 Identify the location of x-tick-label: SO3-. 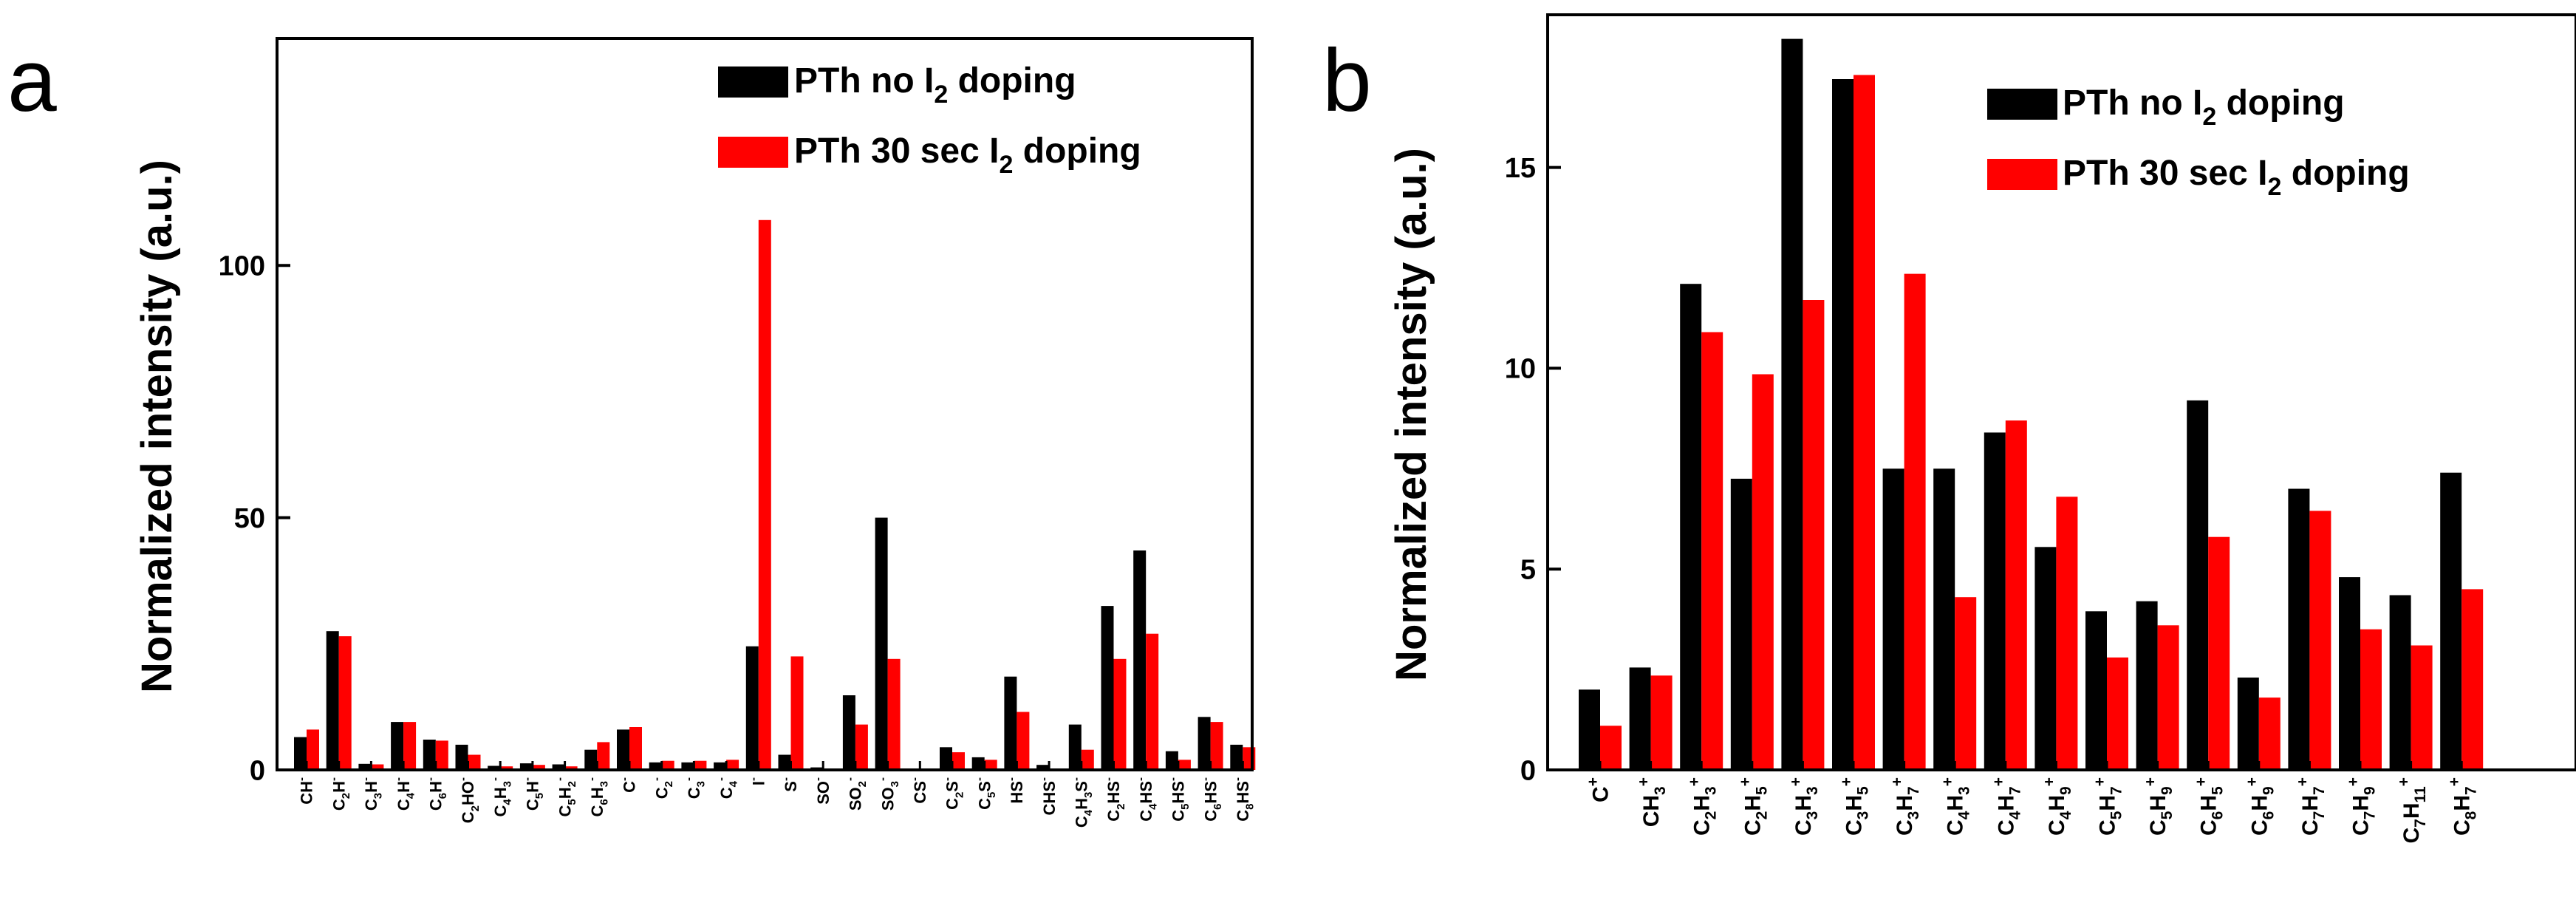
(888, 794).